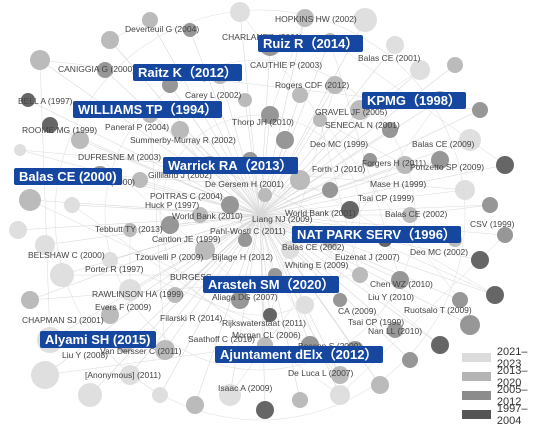  I want to click on node-label: Deo MC (2002), so click(439, 252).